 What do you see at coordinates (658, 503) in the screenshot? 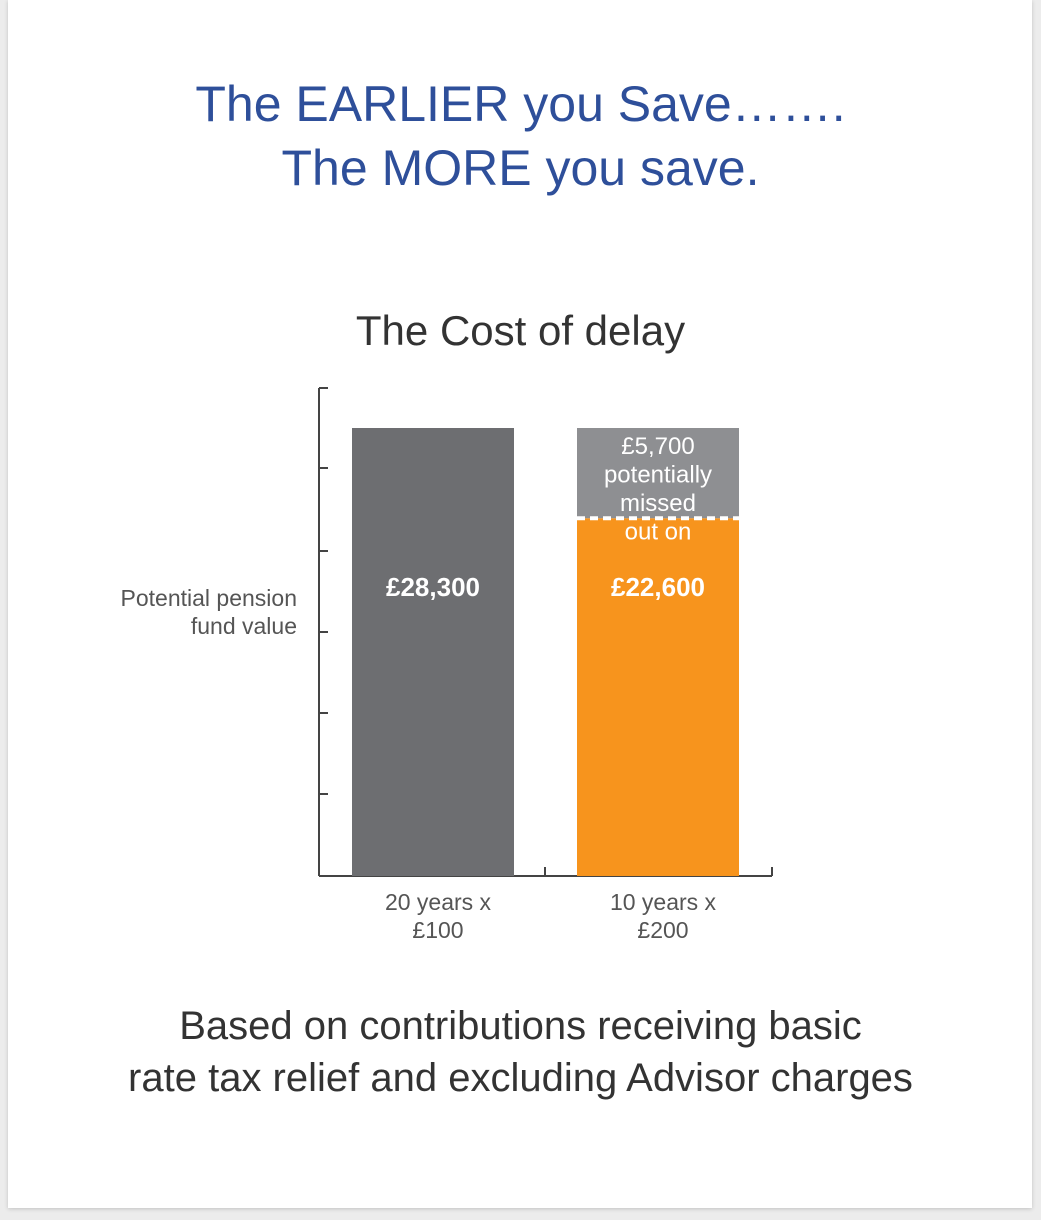
I see `missed-label-line-3: missed` at bounding box center [658, 503].